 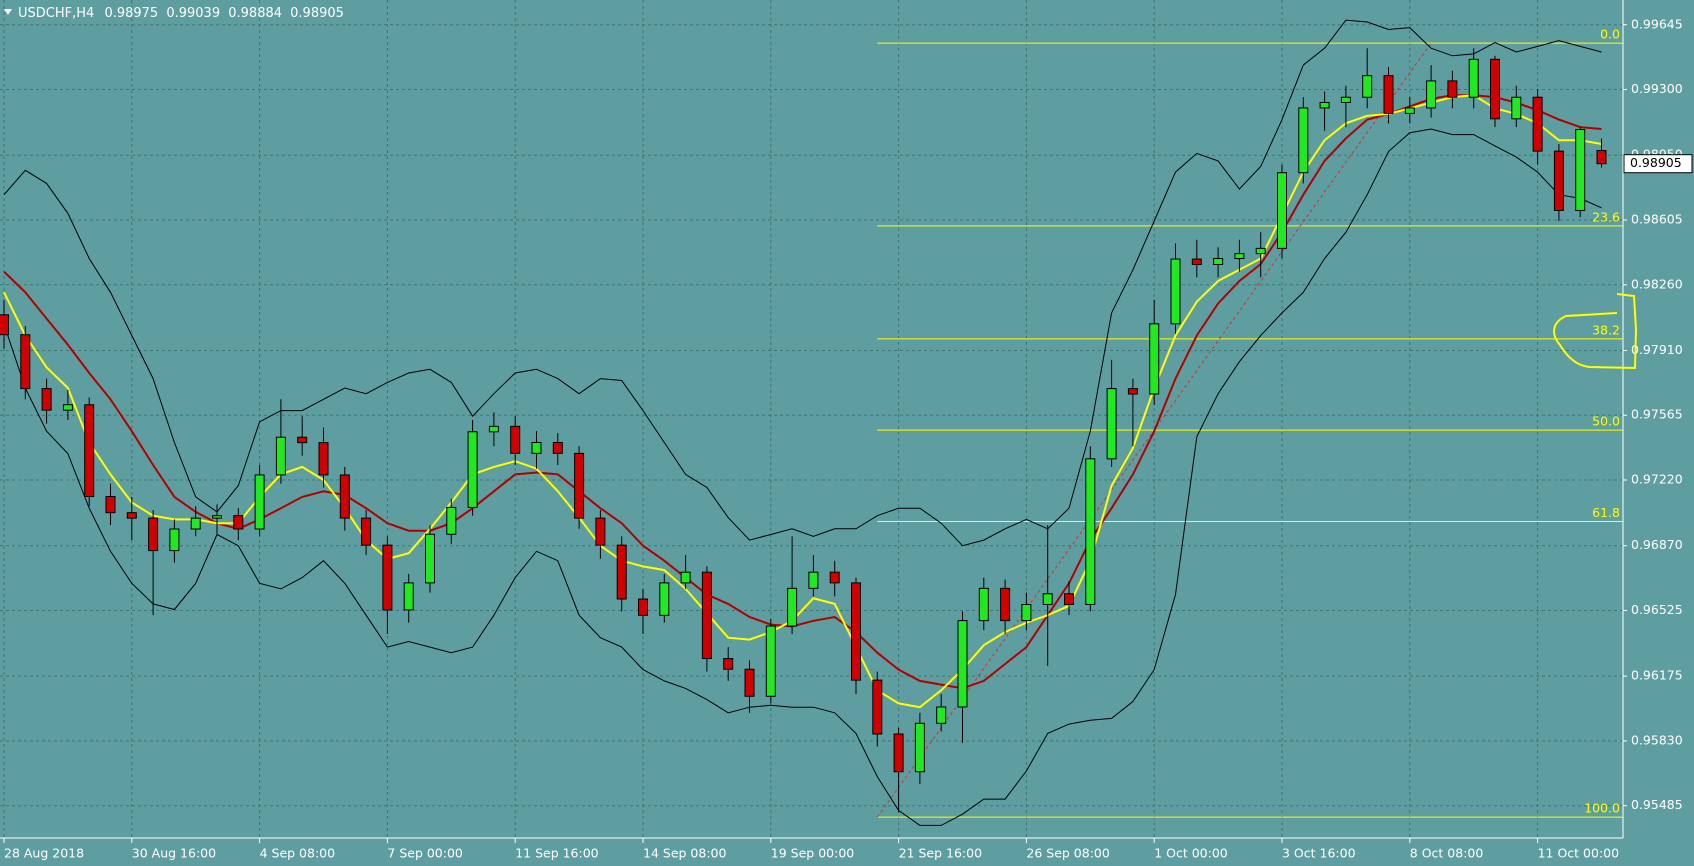 I want to click on x-tick-label: 30 Aug 16:00, so click(x=174, y=853).